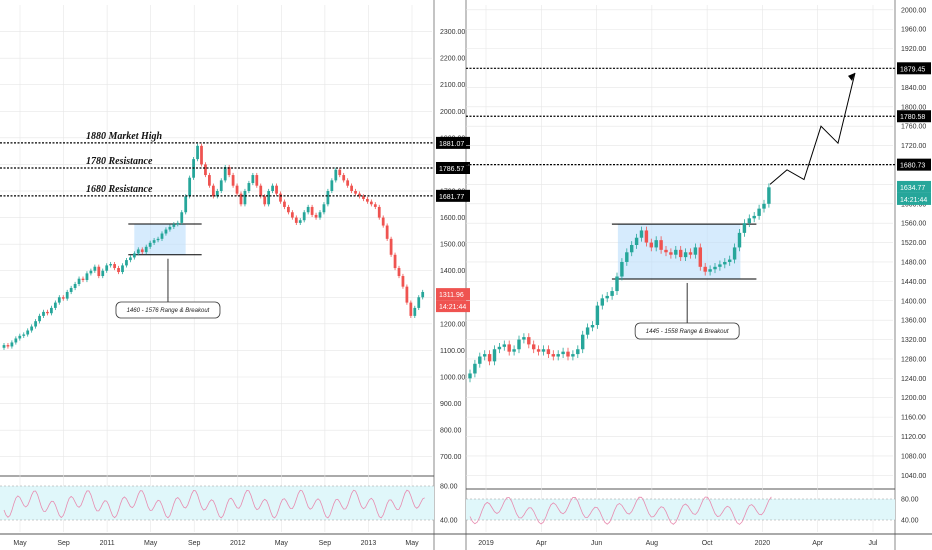  Describe the element at coordinates (369, 543) in the screenshot. I see `x-tick-label: 2013` at that location.